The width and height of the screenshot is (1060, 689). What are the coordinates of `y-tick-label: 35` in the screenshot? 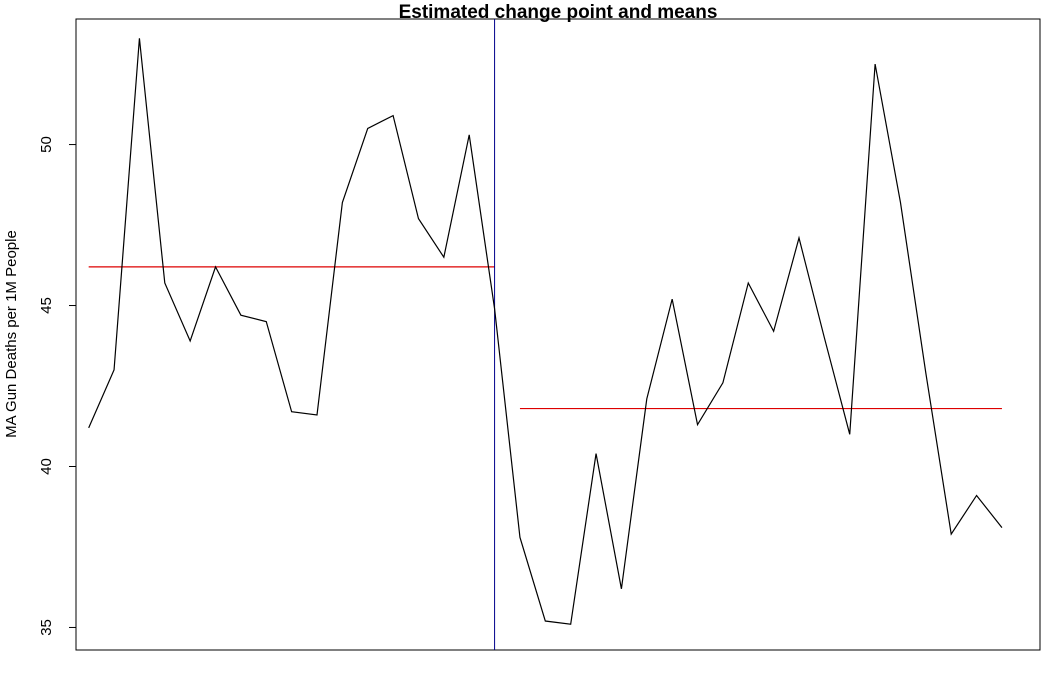 It's located at (46, 627).